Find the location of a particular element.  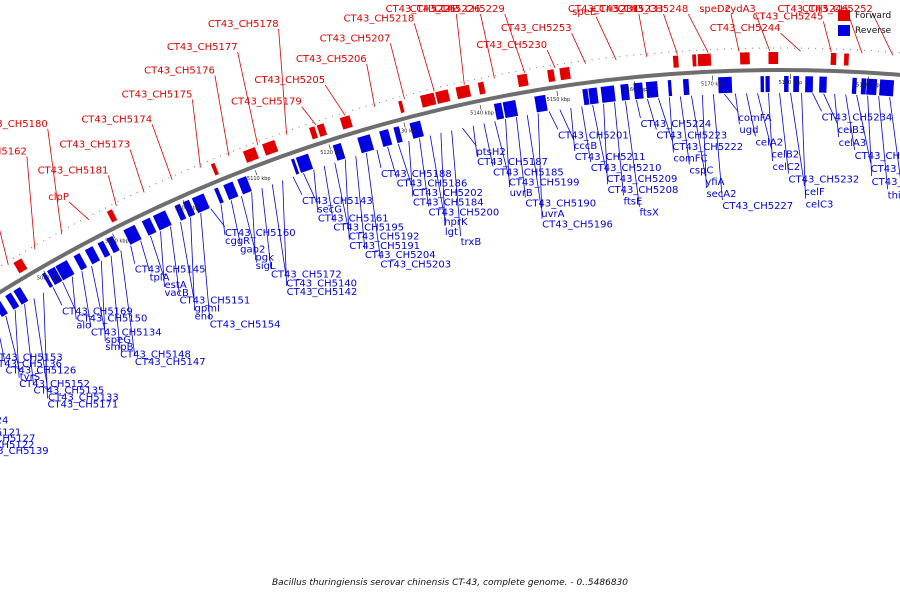

reverse-gene-label: CT43_CH5154 is located at coordinates (245, 325).